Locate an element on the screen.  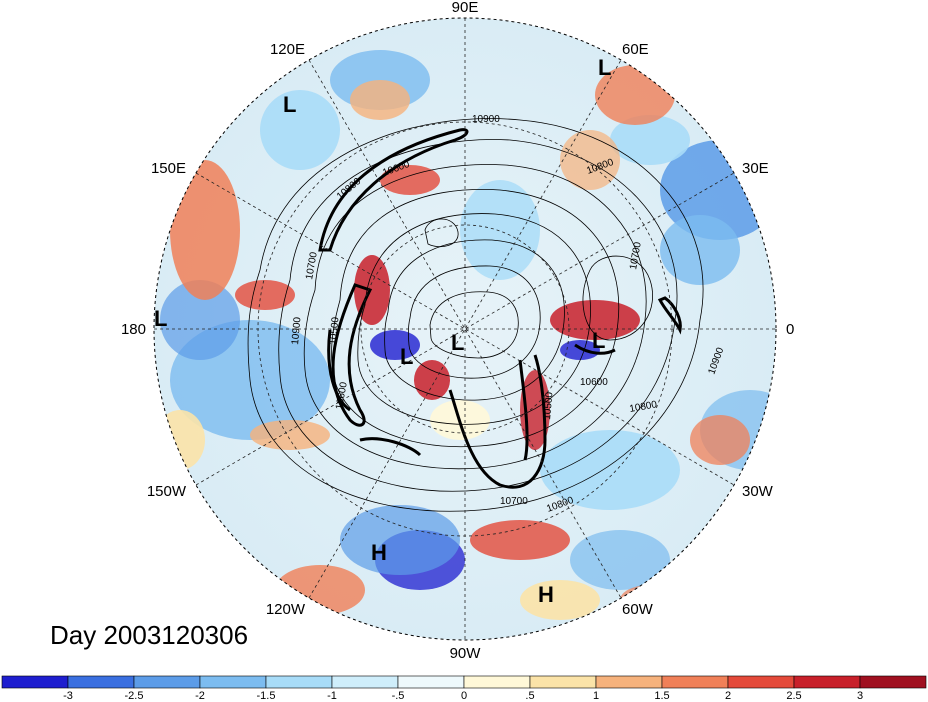
colorbar-tick-label: 0 is located at coordinates (464, 696).